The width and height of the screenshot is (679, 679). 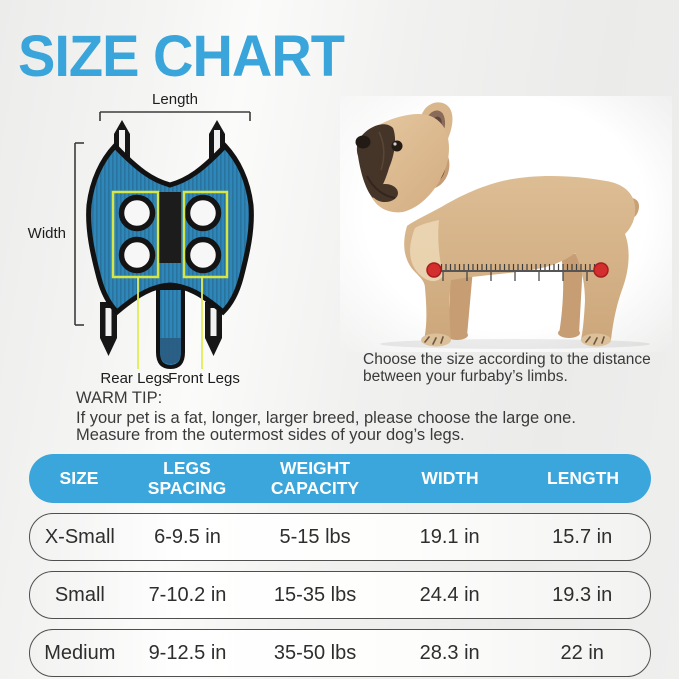 What do you see at coordinates (449, 594) in the screenshot?
I see `cell-width: 24.4 in` at bounding box center [449, 594].